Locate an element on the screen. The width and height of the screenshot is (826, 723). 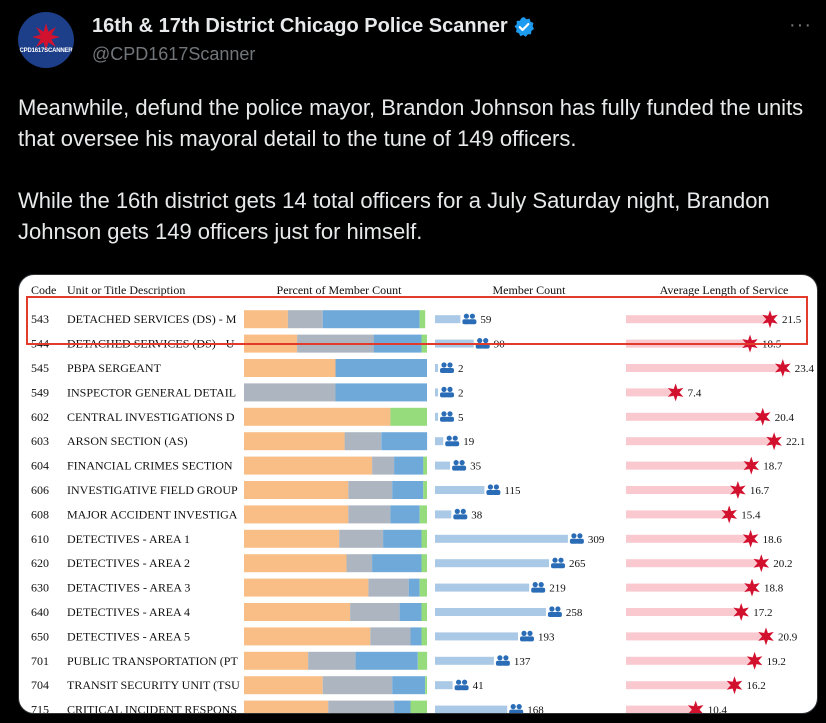
service-label: 18.7 is located at coordinates (773, 467).